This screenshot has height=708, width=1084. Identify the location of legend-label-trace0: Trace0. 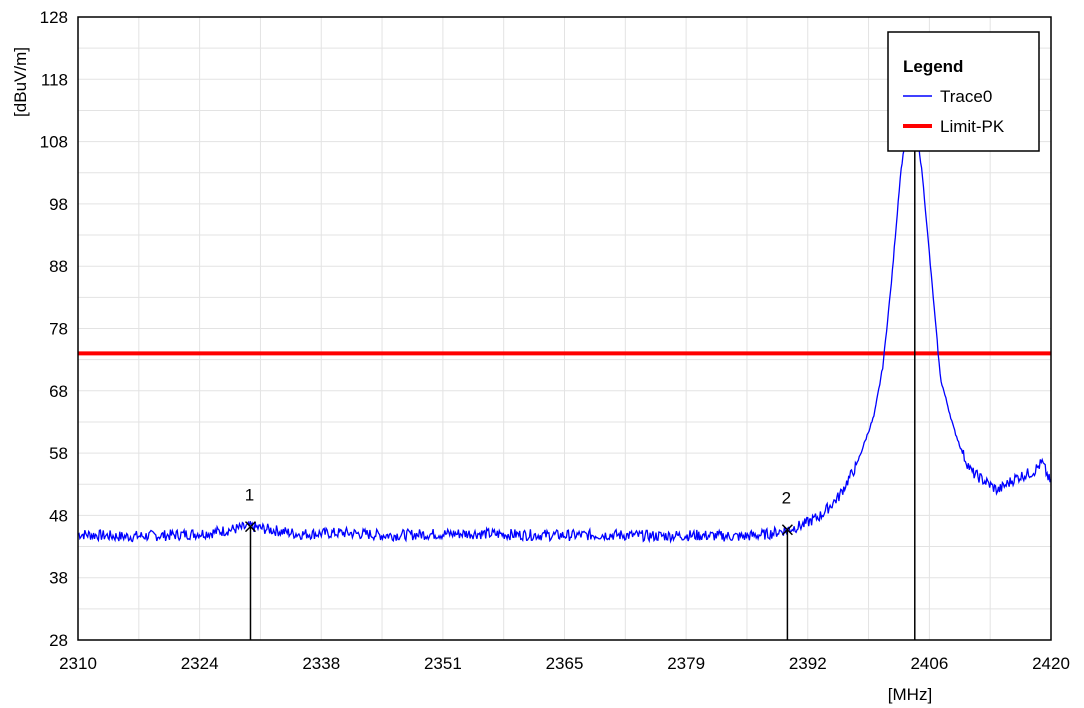
(966, 96).